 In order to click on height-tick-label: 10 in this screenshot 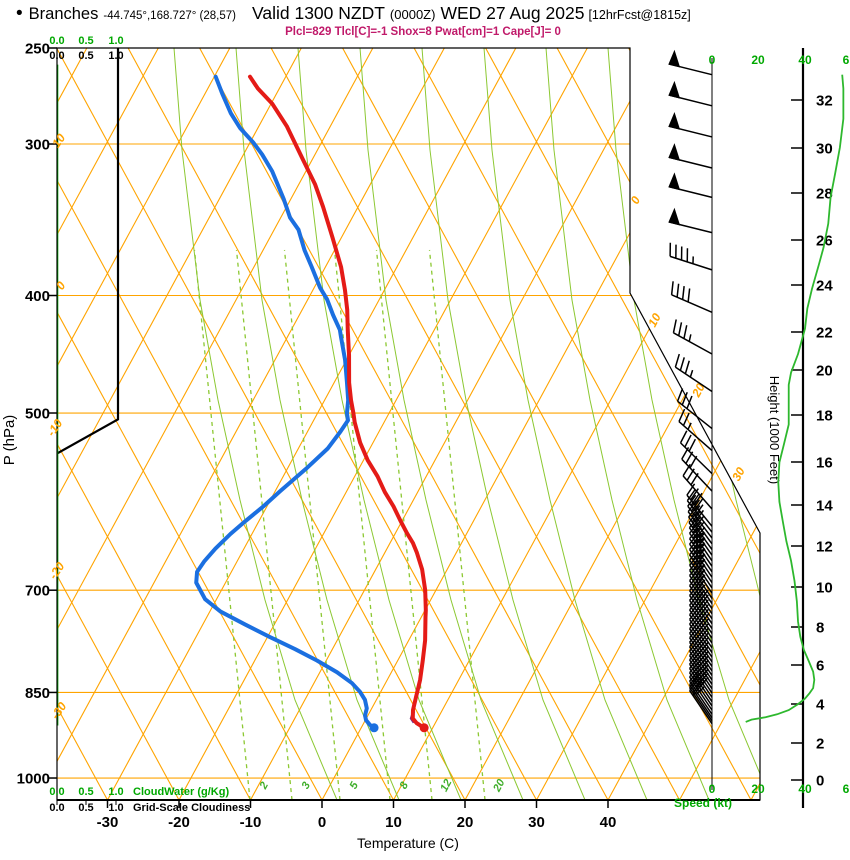, I will do `click(824, 588)`.